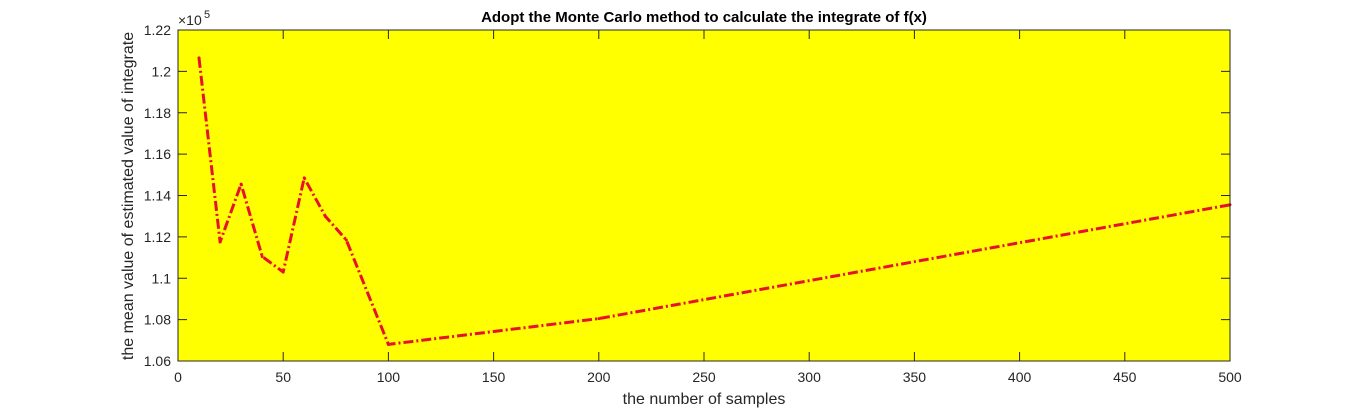  I want to click on y-tick-label: 1.1, so click(162, 278).